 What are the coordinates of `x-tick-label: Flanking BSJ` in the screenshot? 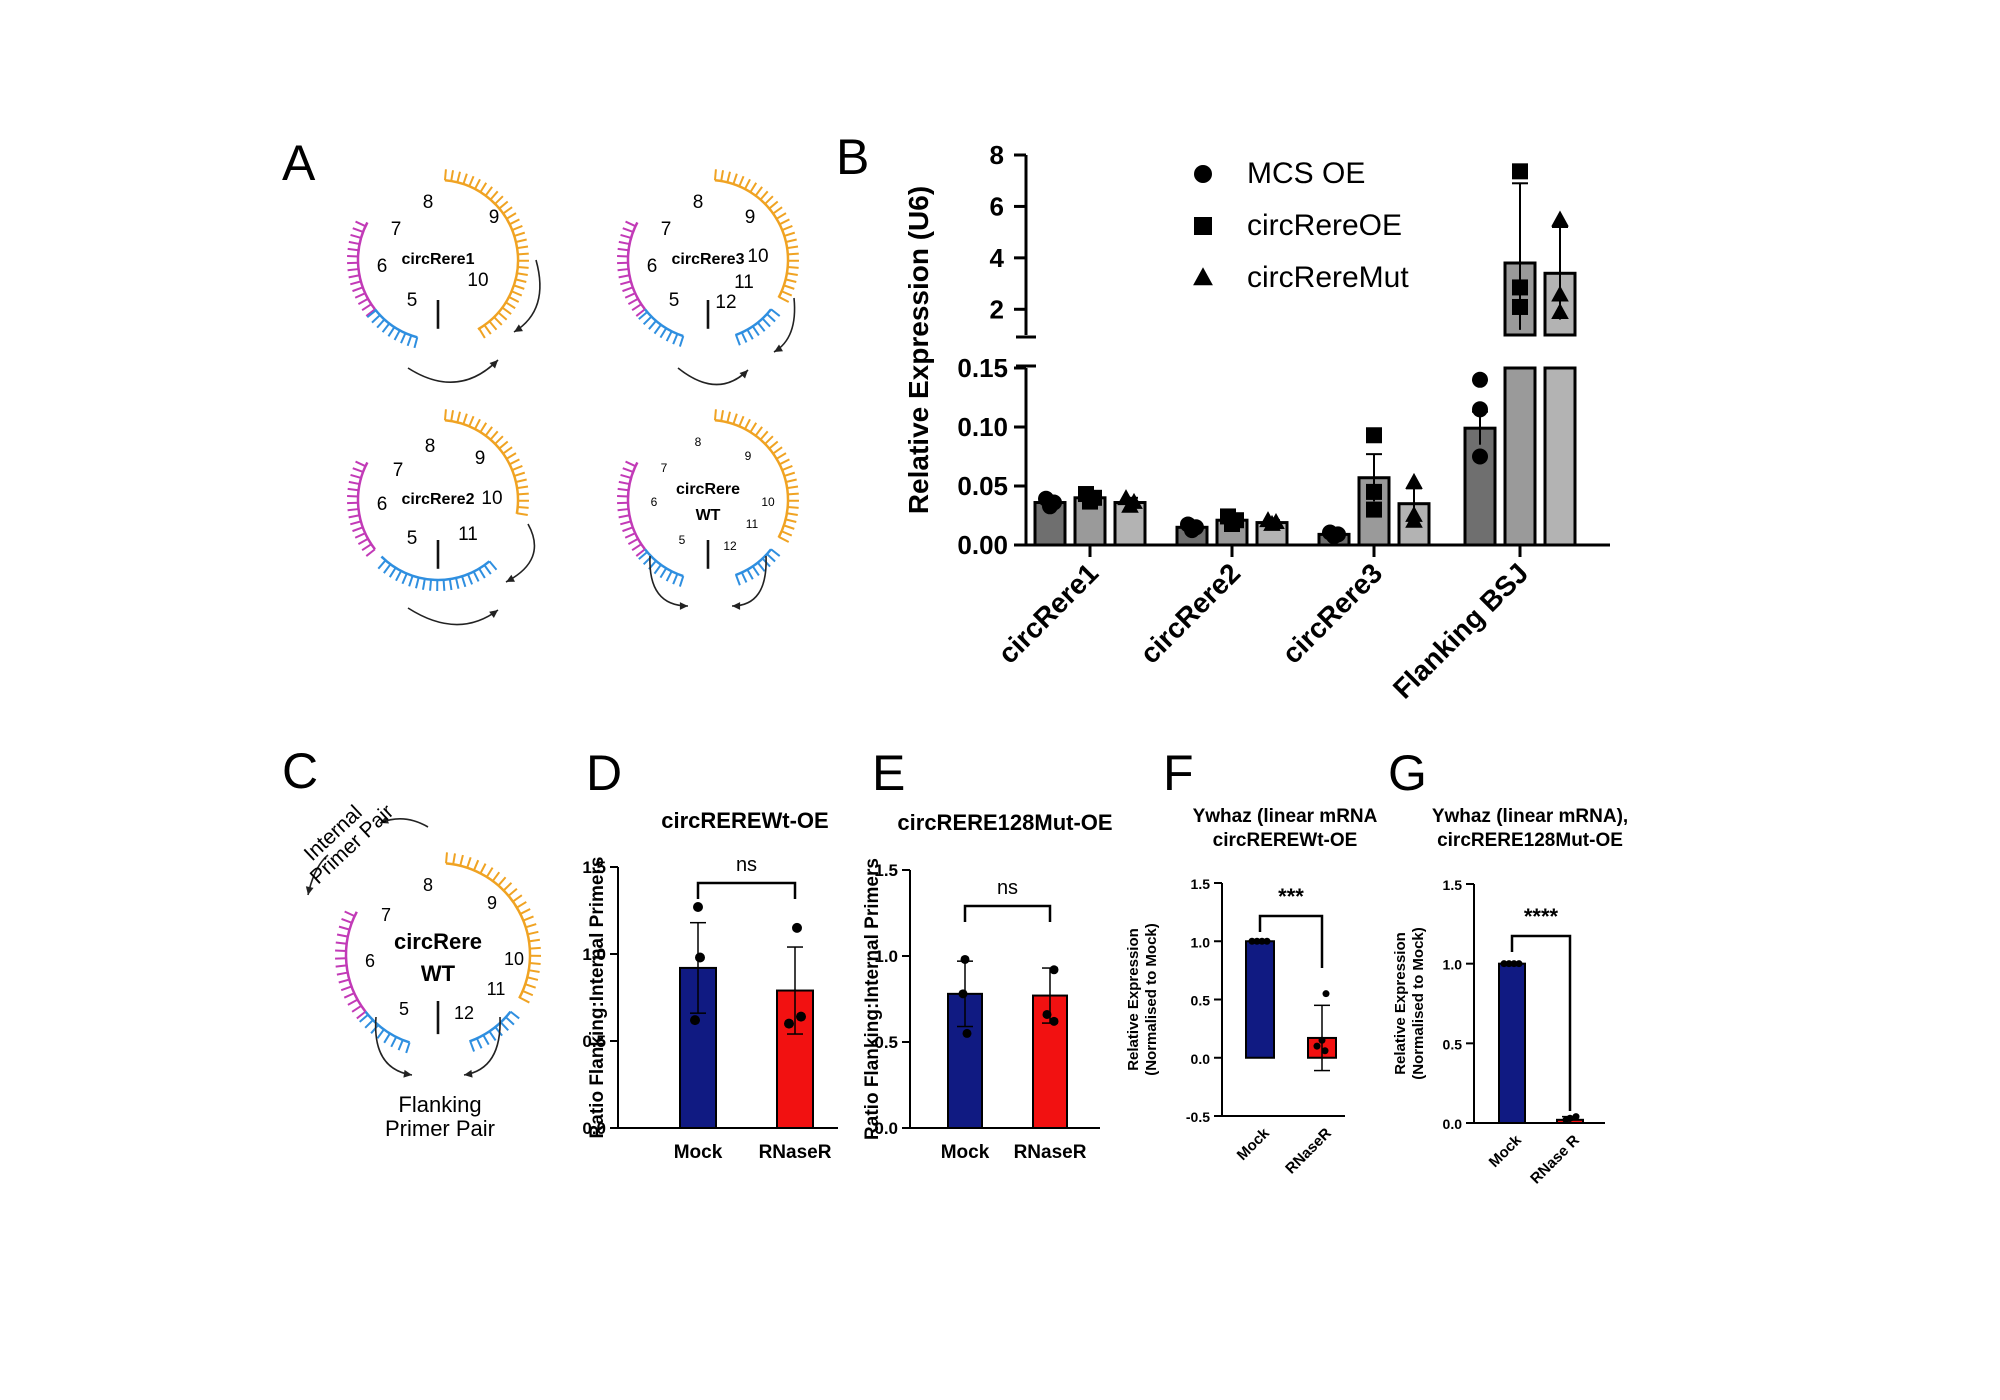 It's located at (1460, 630).